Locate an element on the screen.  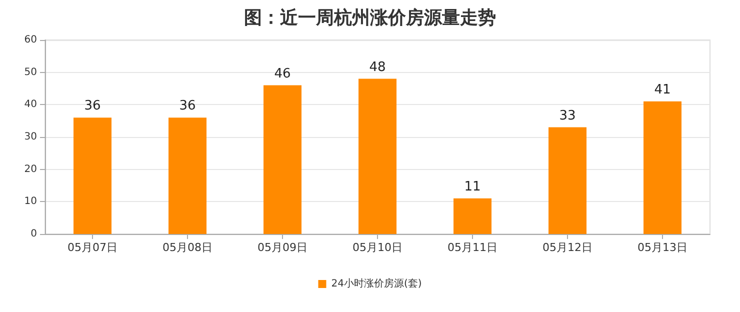
y-tick-label: 0 is located at coordinates (33, 234).